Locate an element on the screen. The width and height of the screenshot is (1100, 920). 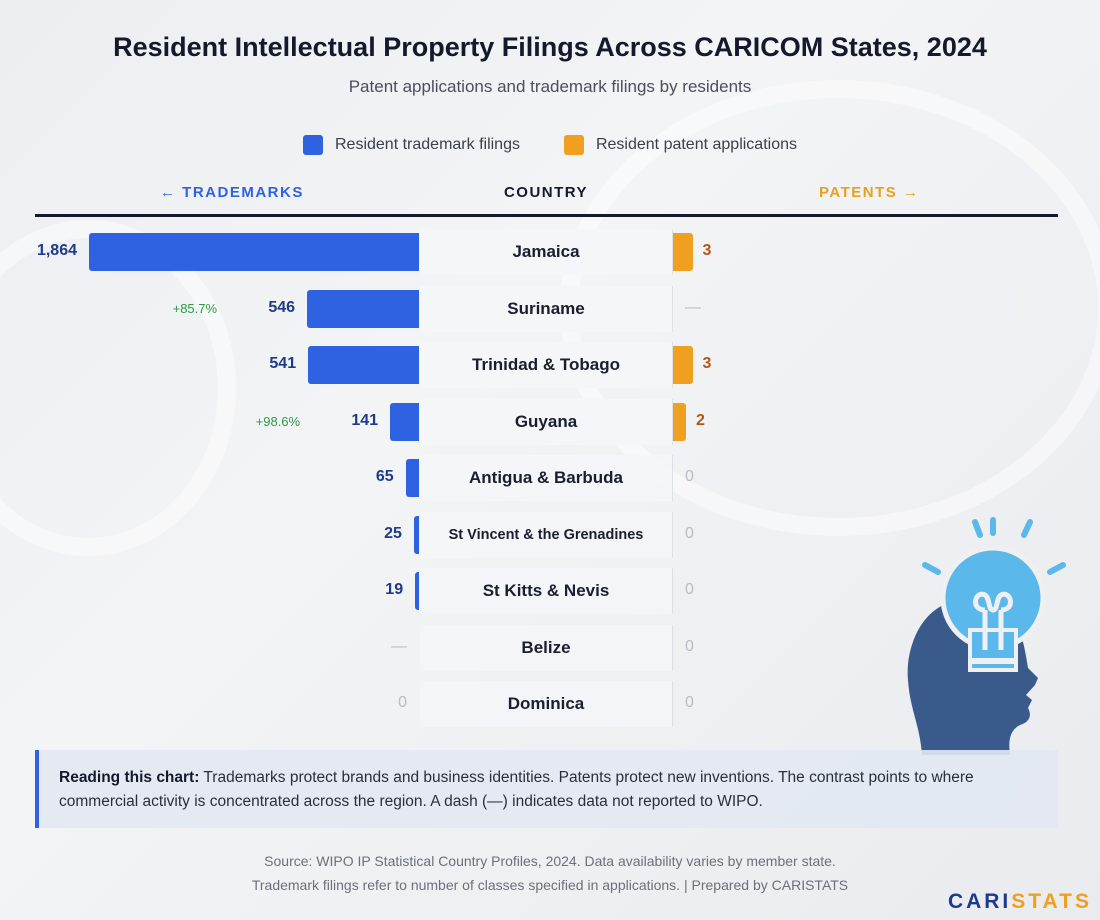
country-label: Trinidad & Tobago is located at coordinates (546, 365).